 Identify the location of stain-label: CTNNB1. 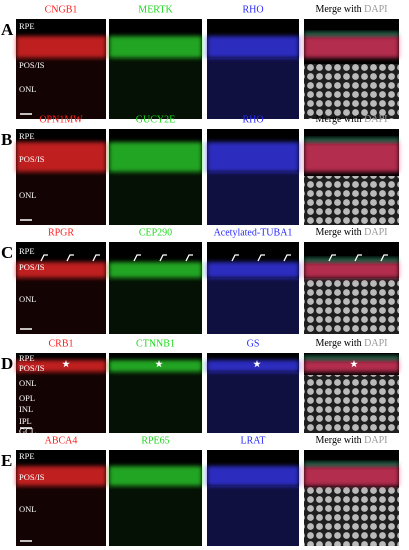
(155, 343).